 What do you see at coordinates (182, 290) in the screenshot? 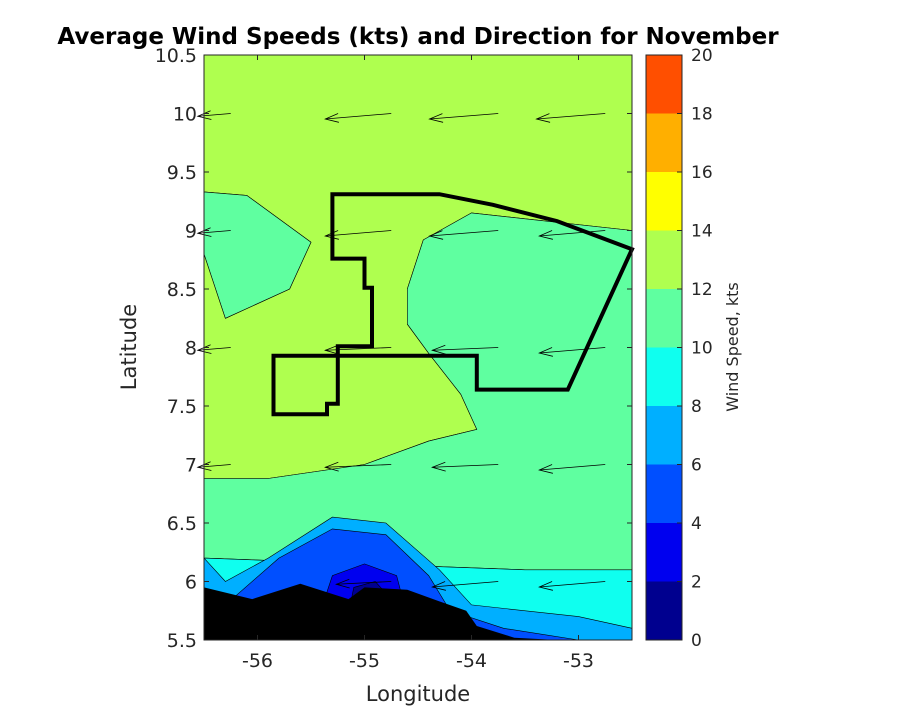
I see `y-tick-label: 8.5` at bounding box center [182, 290].